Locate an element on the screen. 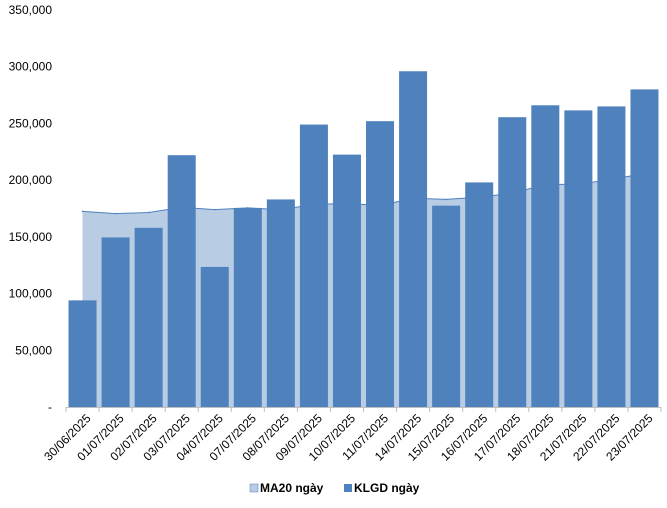  y-tick-label: 150,000 is located at coordinates (31, 237).